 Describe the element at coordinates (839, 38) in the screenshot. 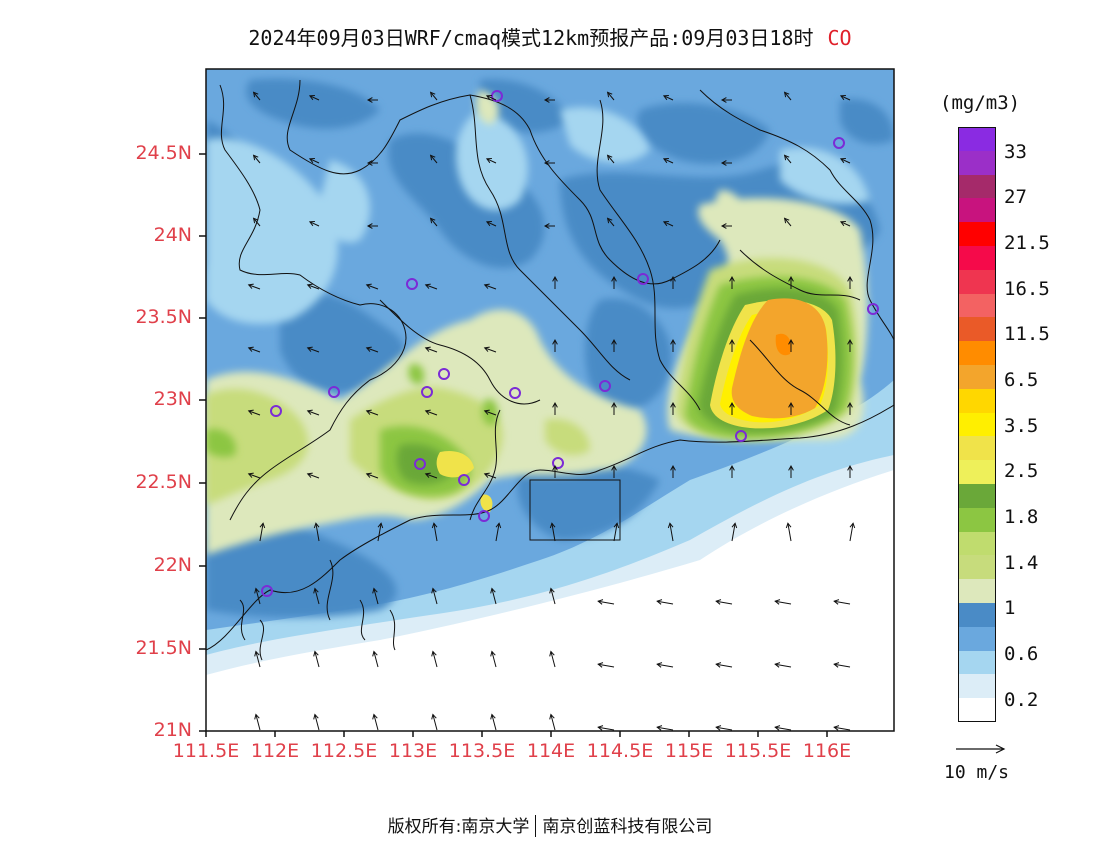

I see `species-label: CO` at that location.